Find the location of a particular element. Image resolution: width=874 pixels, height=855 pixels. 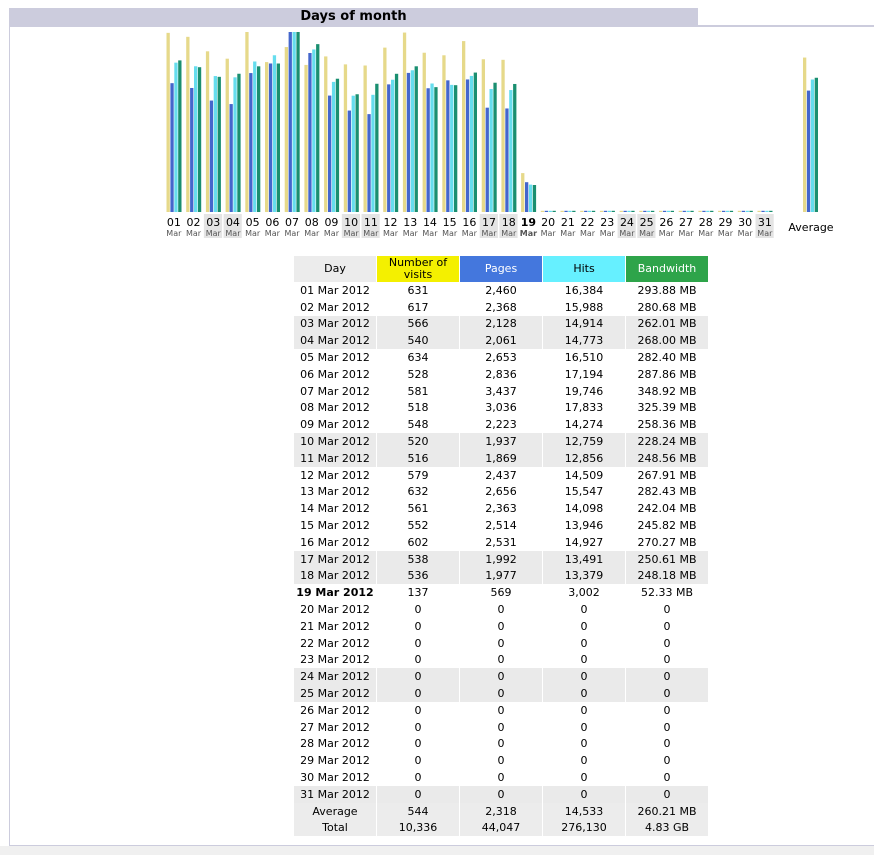

cell-day: 31 Mar 2012 is located at coordinates (335, 794).